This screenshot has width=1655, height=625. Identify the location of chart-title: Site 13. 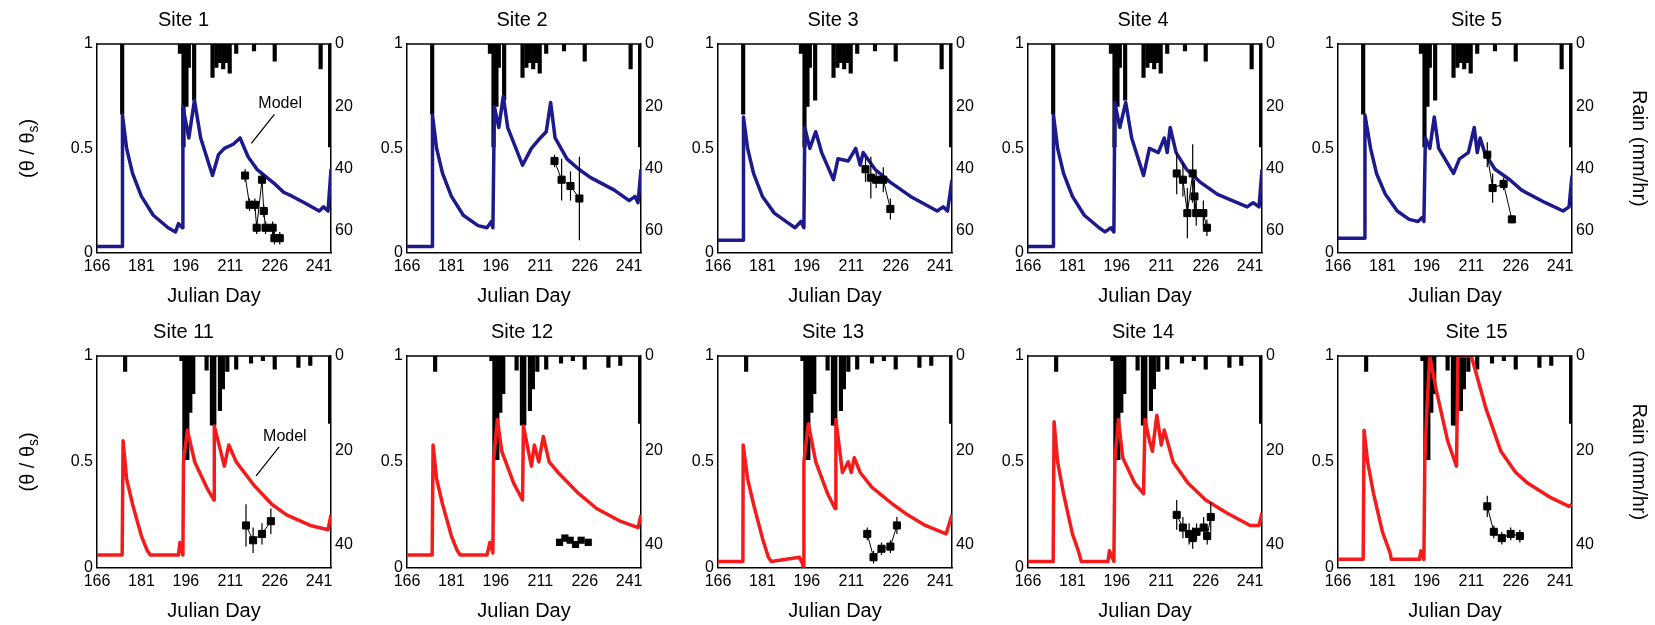
(833, 330).